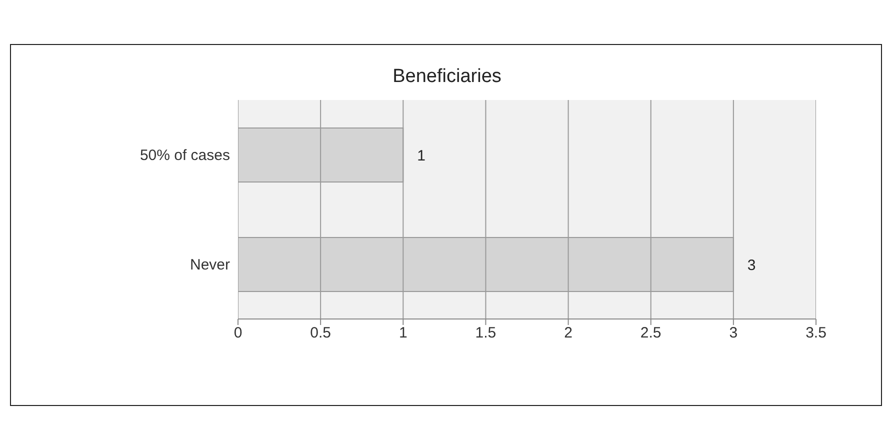  Describe the element at coordinates (421, 155) in the screenshot. I see `data-label: 1` at that location.